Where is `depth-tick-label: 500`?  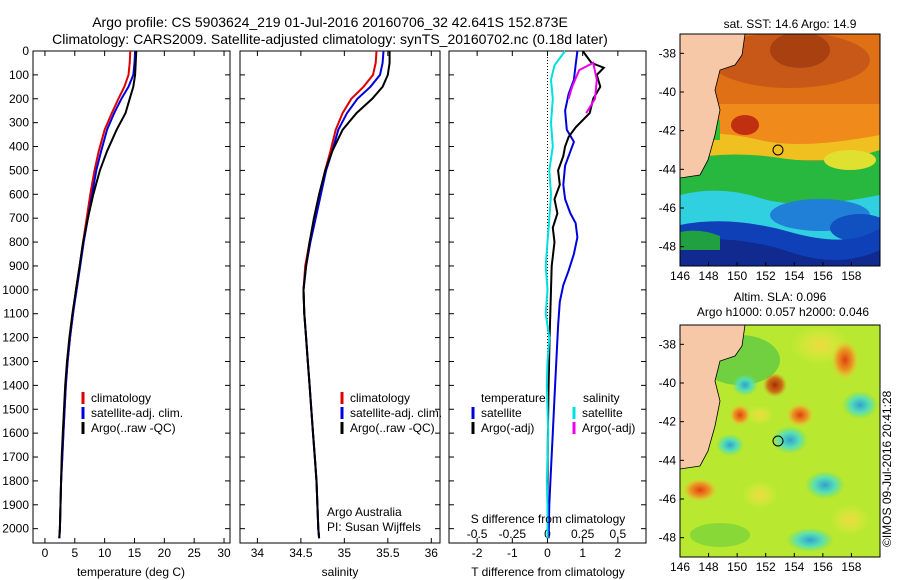 depth-tick-label: 500 is located at coordinates (19, 170).